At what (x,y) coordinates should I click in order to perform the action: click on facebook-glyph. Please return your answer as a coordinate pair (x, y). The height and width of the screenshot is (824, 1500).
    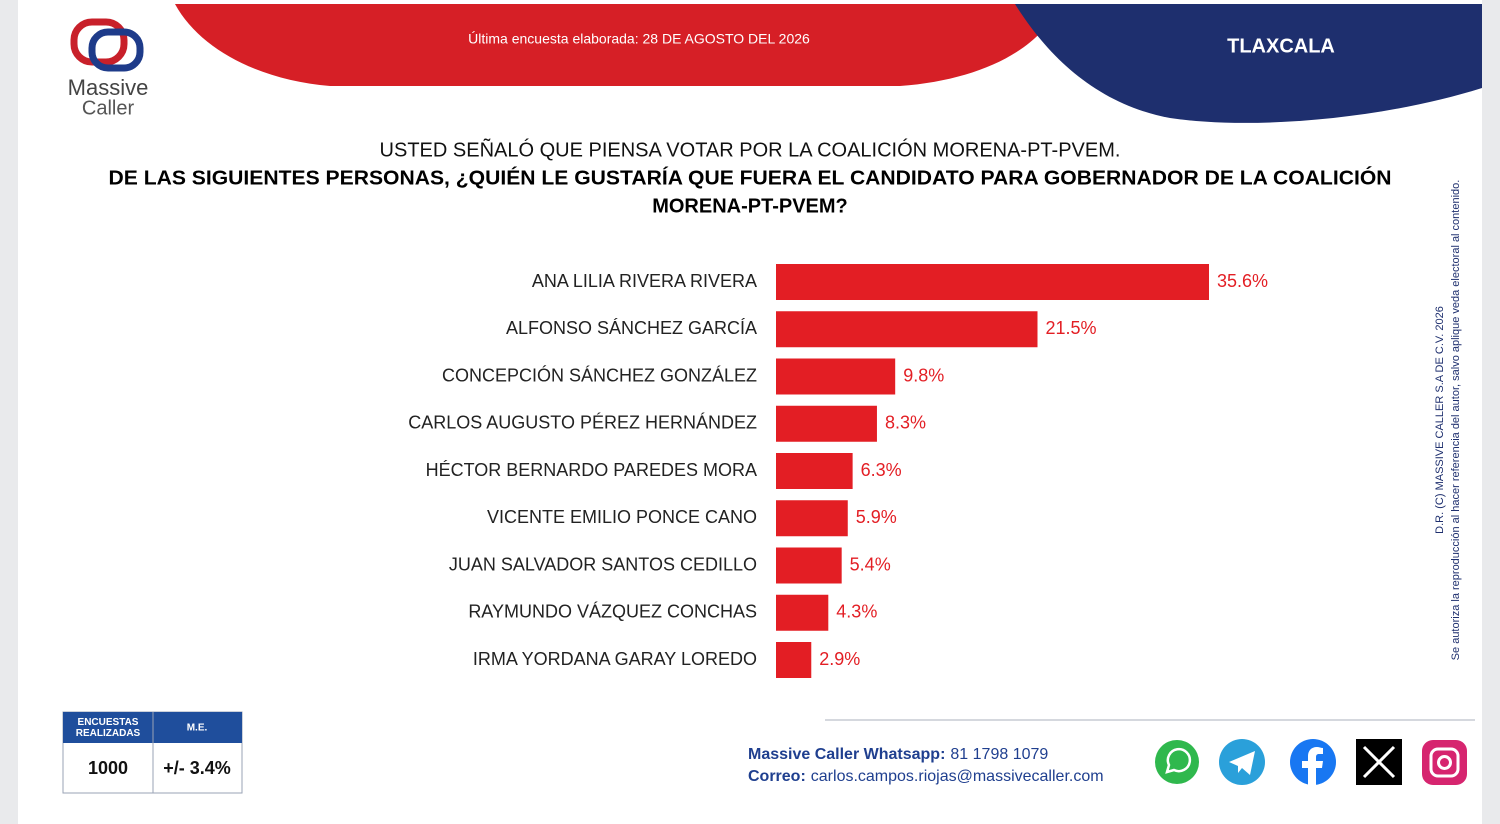
    Looking at the image, I should click on (1312, 766).